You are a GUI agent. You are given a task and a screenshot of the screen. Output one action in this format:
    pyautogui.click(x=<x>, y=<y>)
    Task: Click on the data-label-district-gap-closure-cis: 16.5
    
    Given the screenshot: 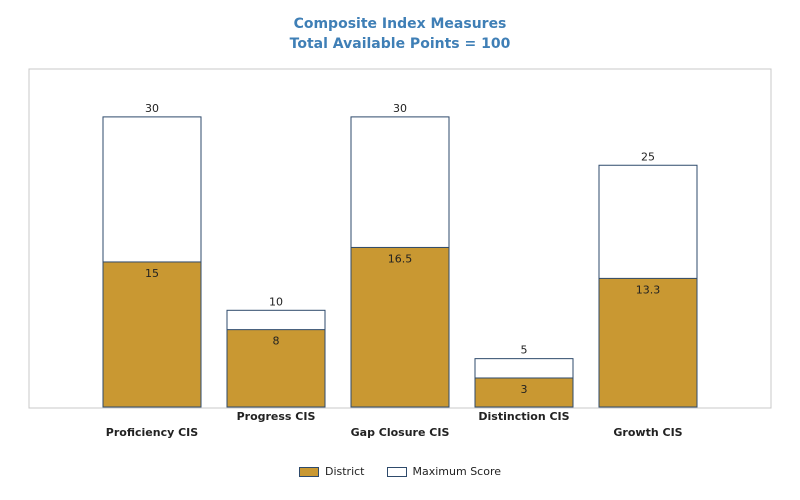 What is the action you would take?
    pyautogui.click(x=400, y=258)
    